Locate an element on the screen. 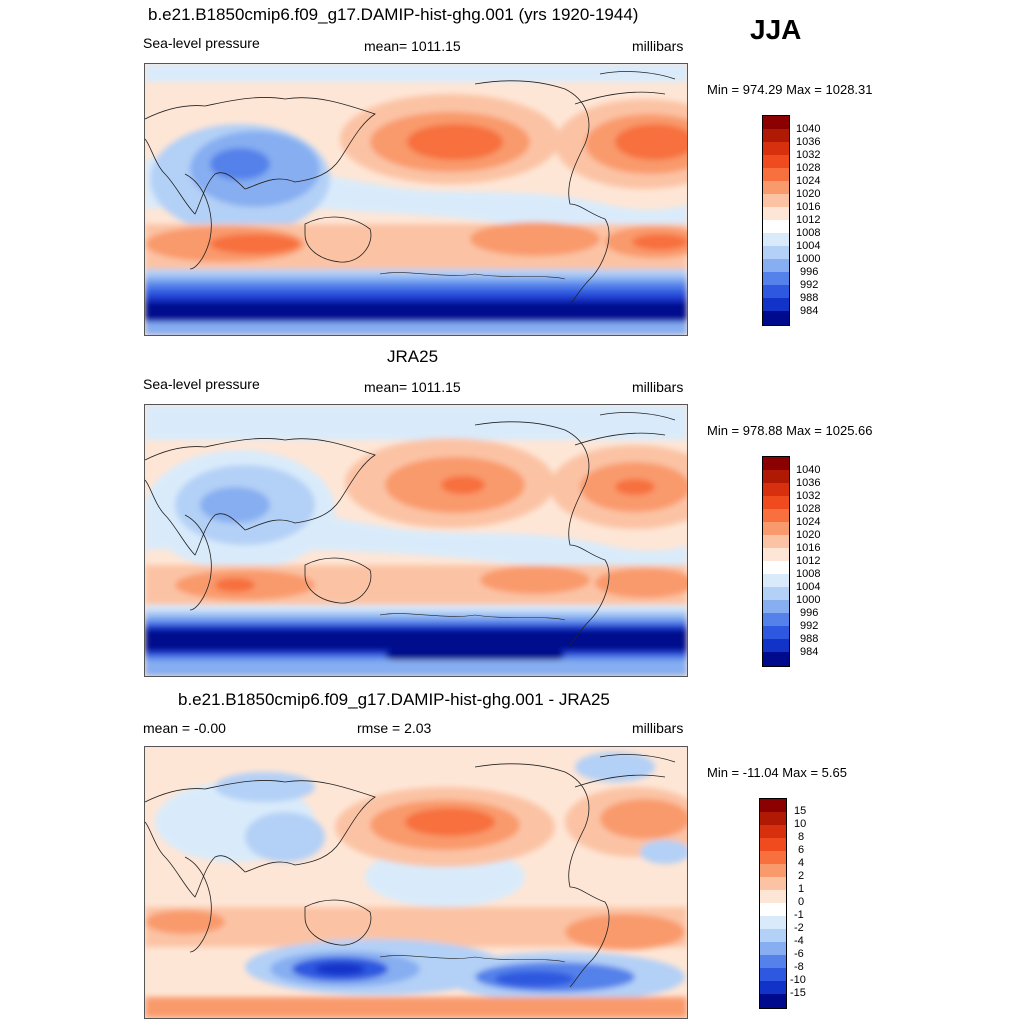  colorbar-tick-label: 10 is located at coordinates (800, 824).